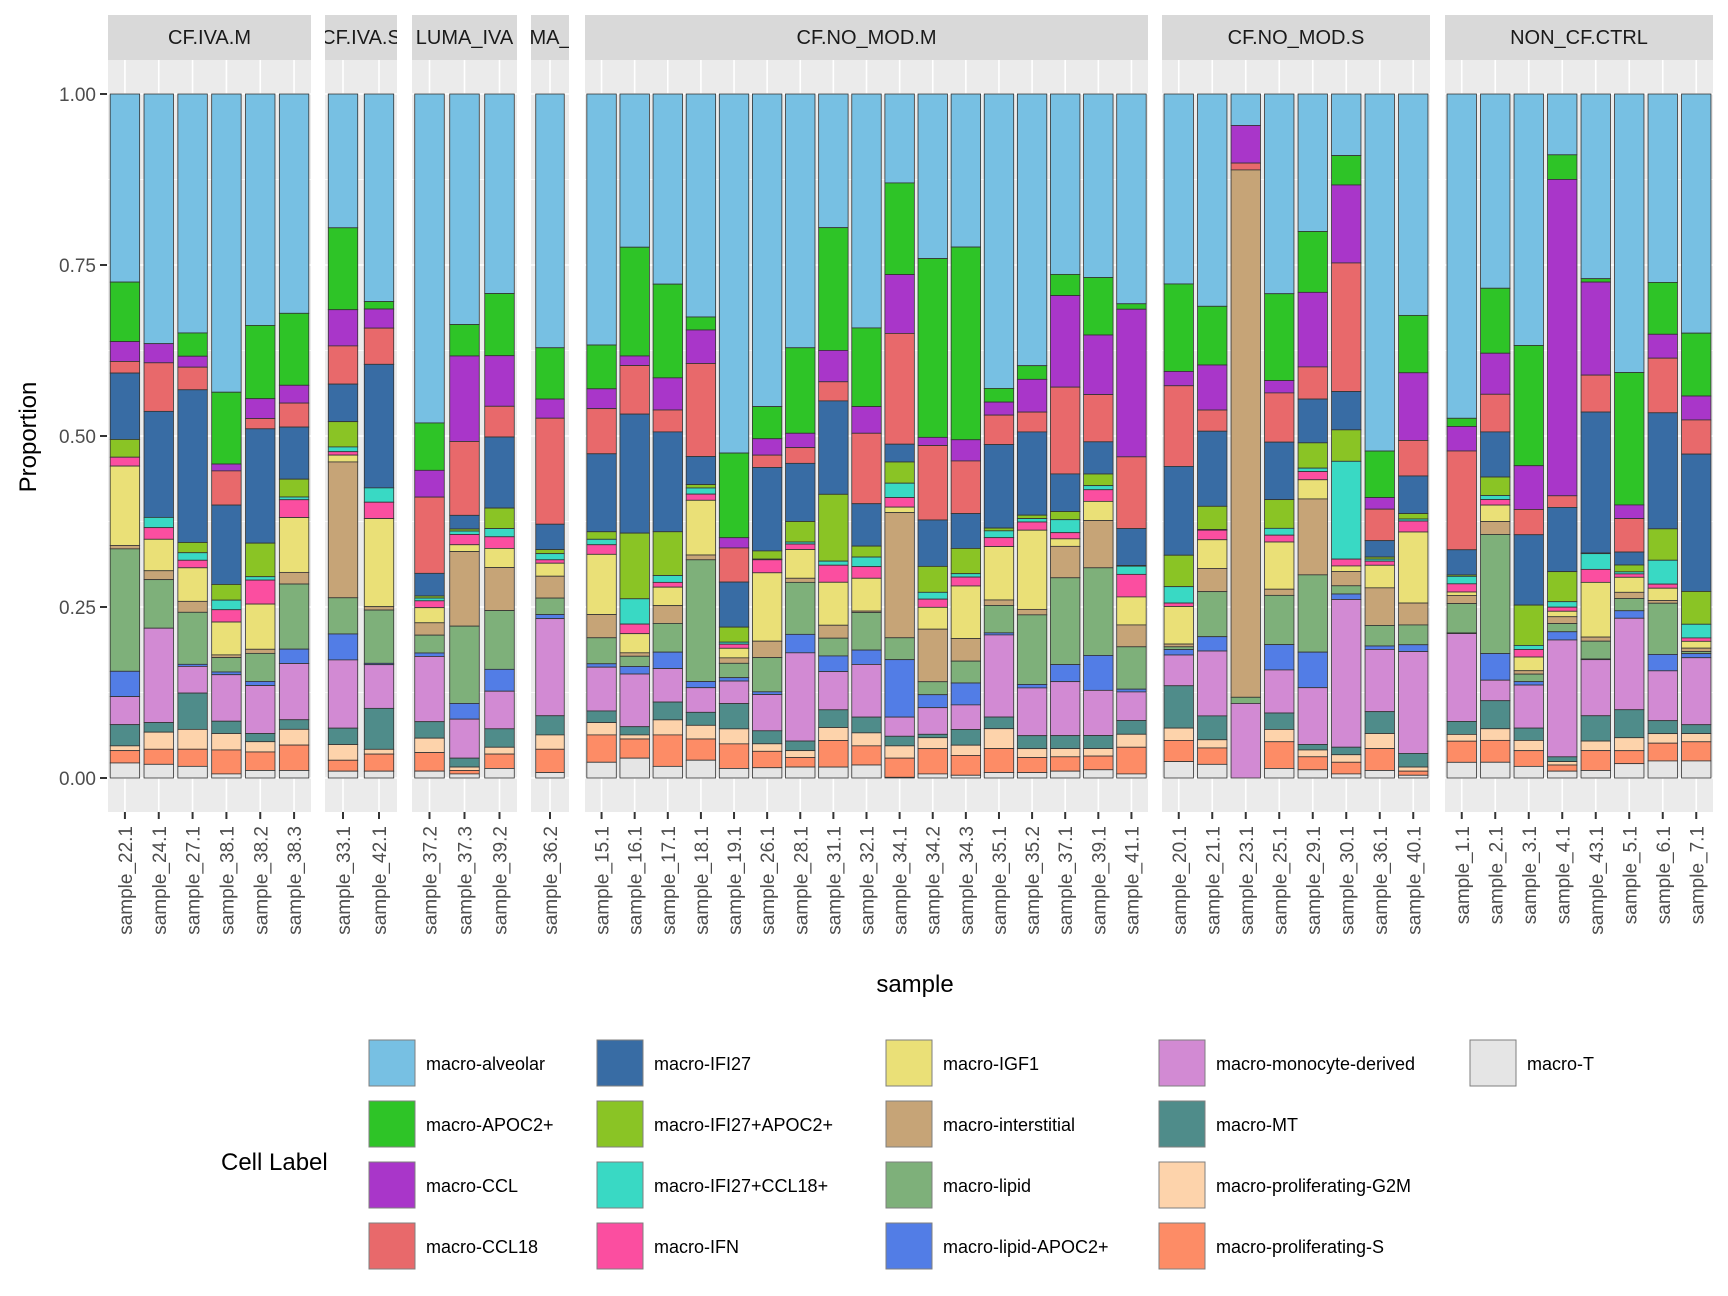 The height and width of the screenshot is (1296, 1728). What do you see at coordinates (1630, 875) in the screenshot?
I see `x-tick-label: sample_5.1` at bounding box center [1630, 875].